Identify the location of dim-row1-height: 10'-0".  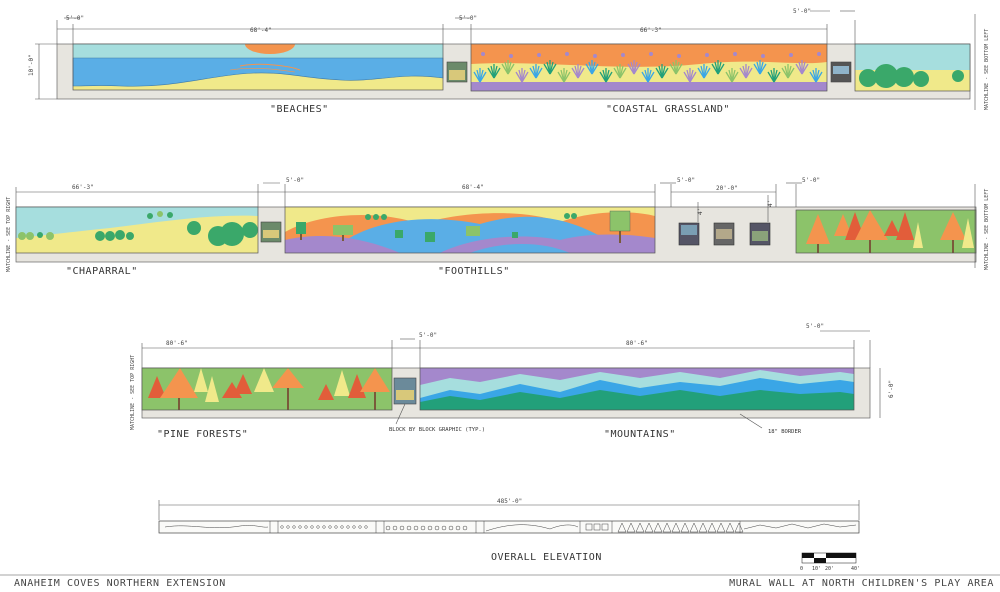
(31, 65).